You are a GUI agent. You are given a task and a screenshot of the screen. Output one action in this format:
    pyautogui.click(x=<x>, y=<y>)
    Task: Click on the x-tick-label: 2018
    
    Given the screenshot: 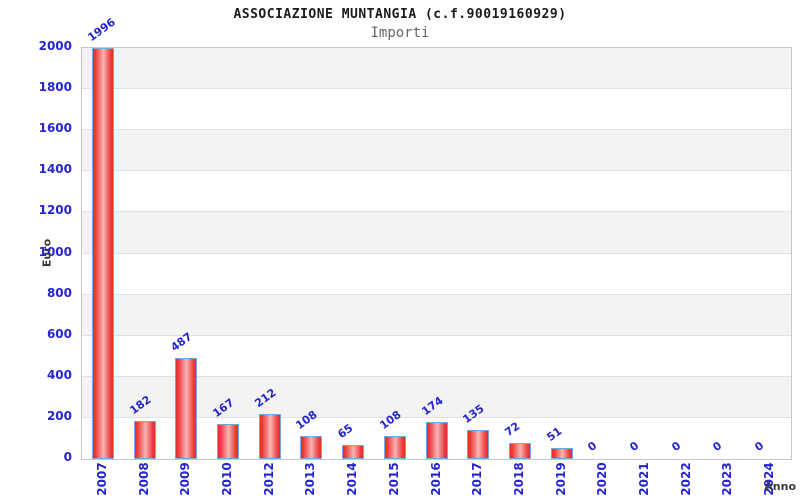 What is the action you would take?
    pyautogui.click(x=518, y=479)
    